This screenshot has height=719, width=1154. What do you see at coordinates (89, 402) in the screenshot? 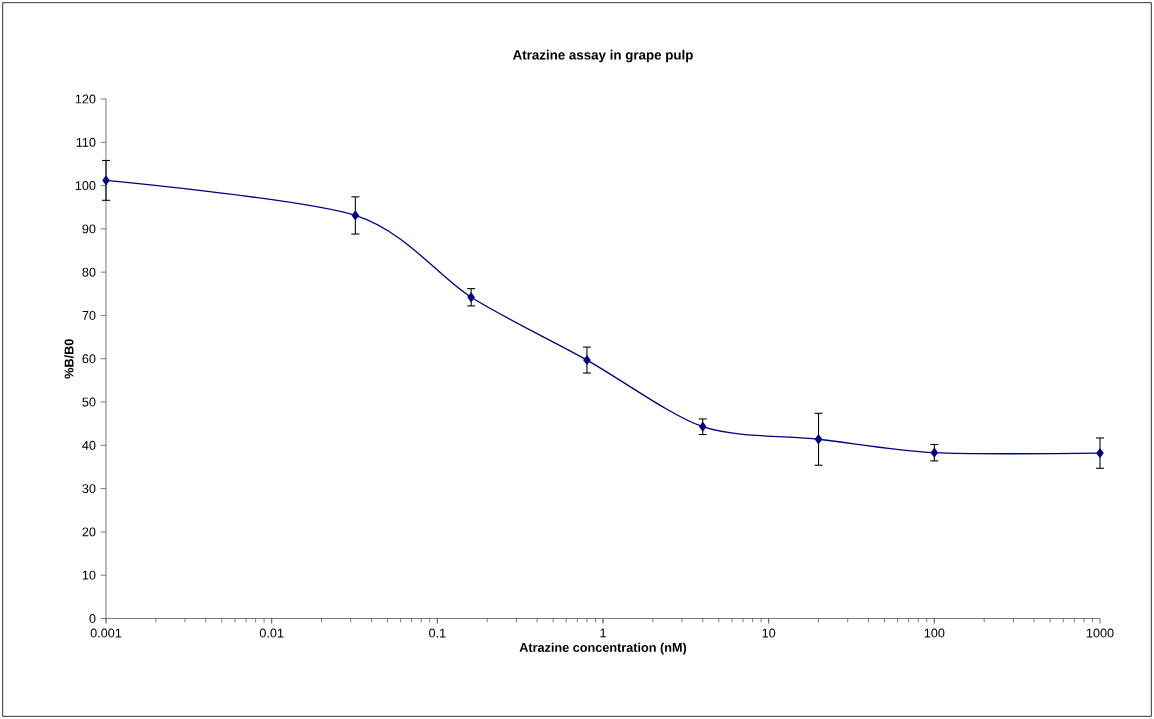
I see `y-tick-label: 50` at bounding box center [89, 402].